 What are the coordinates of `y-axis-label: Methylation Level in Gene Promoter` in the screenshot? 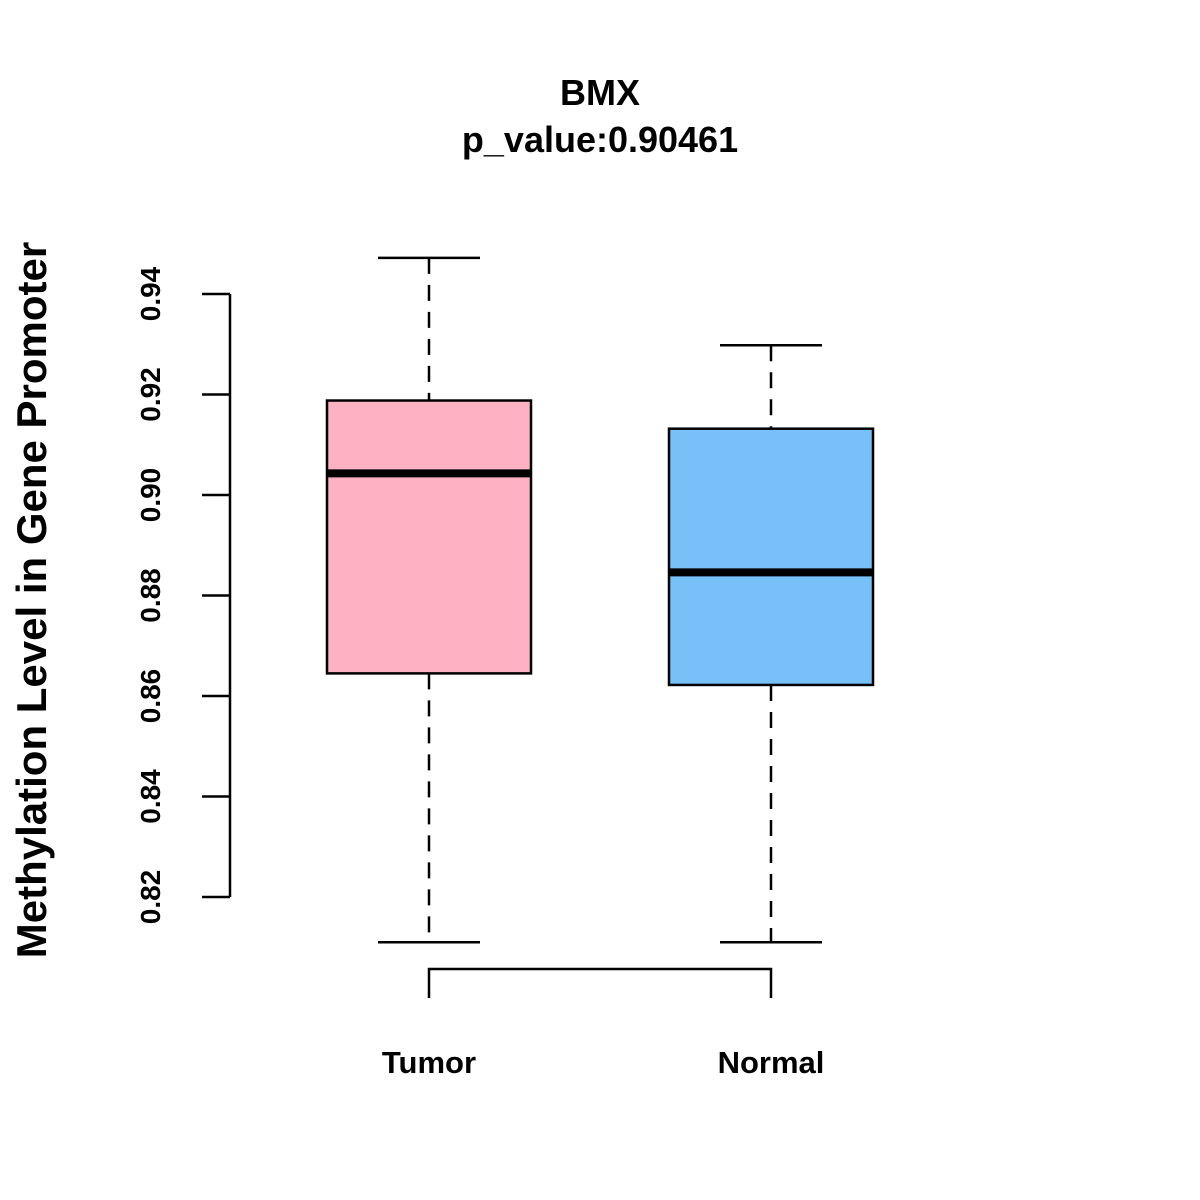 It's located at (31, 600).